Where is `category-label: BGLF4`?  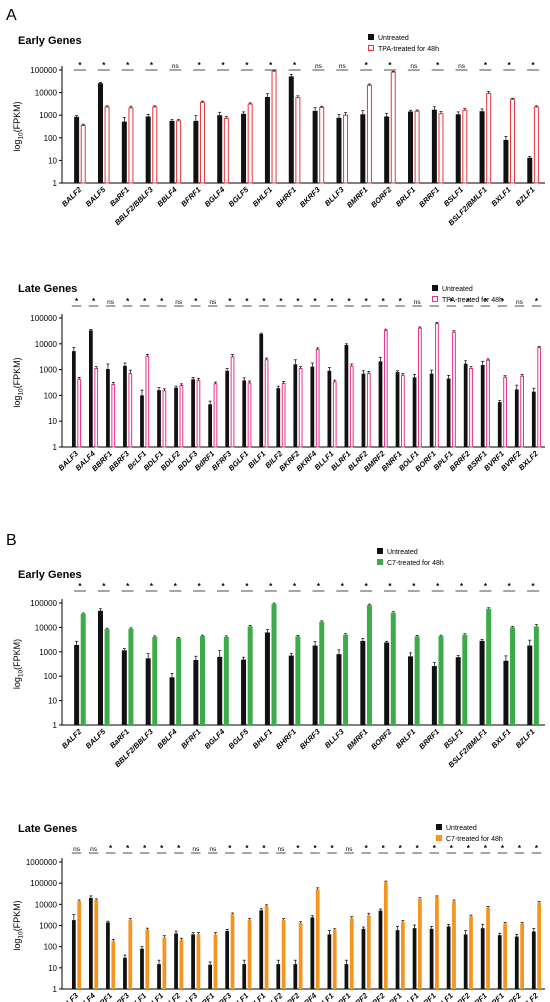 category-label: BGLF4 is located at coordinates (215, 738).